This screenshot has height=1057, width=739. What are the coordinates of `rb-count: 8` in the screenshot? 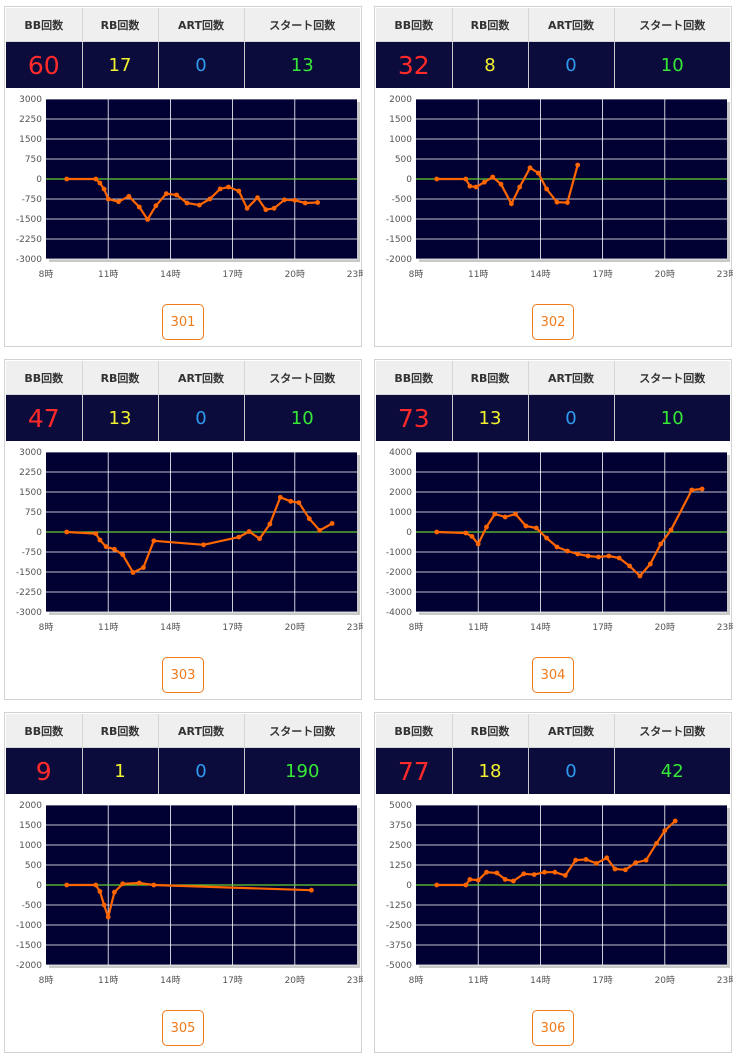 It's located at (490, 64).